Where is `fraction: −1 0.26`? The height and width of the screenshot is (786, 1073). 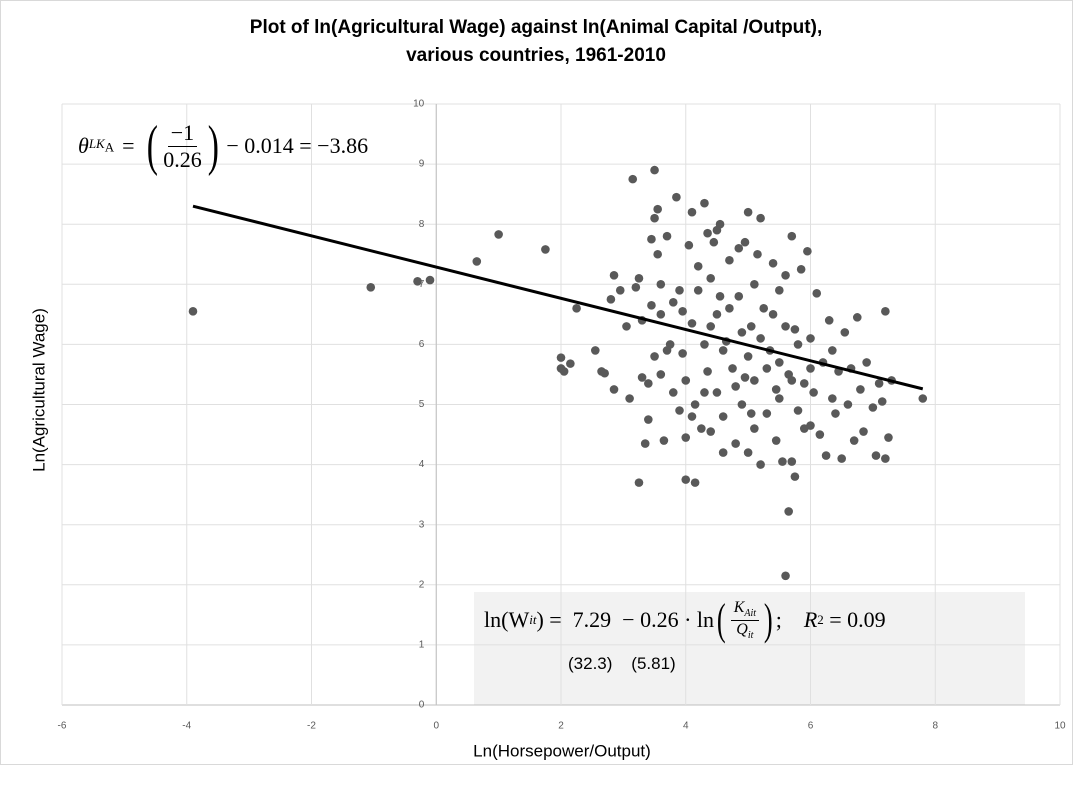
fraction: −1 0.26 is located at coordinates (182, 146).